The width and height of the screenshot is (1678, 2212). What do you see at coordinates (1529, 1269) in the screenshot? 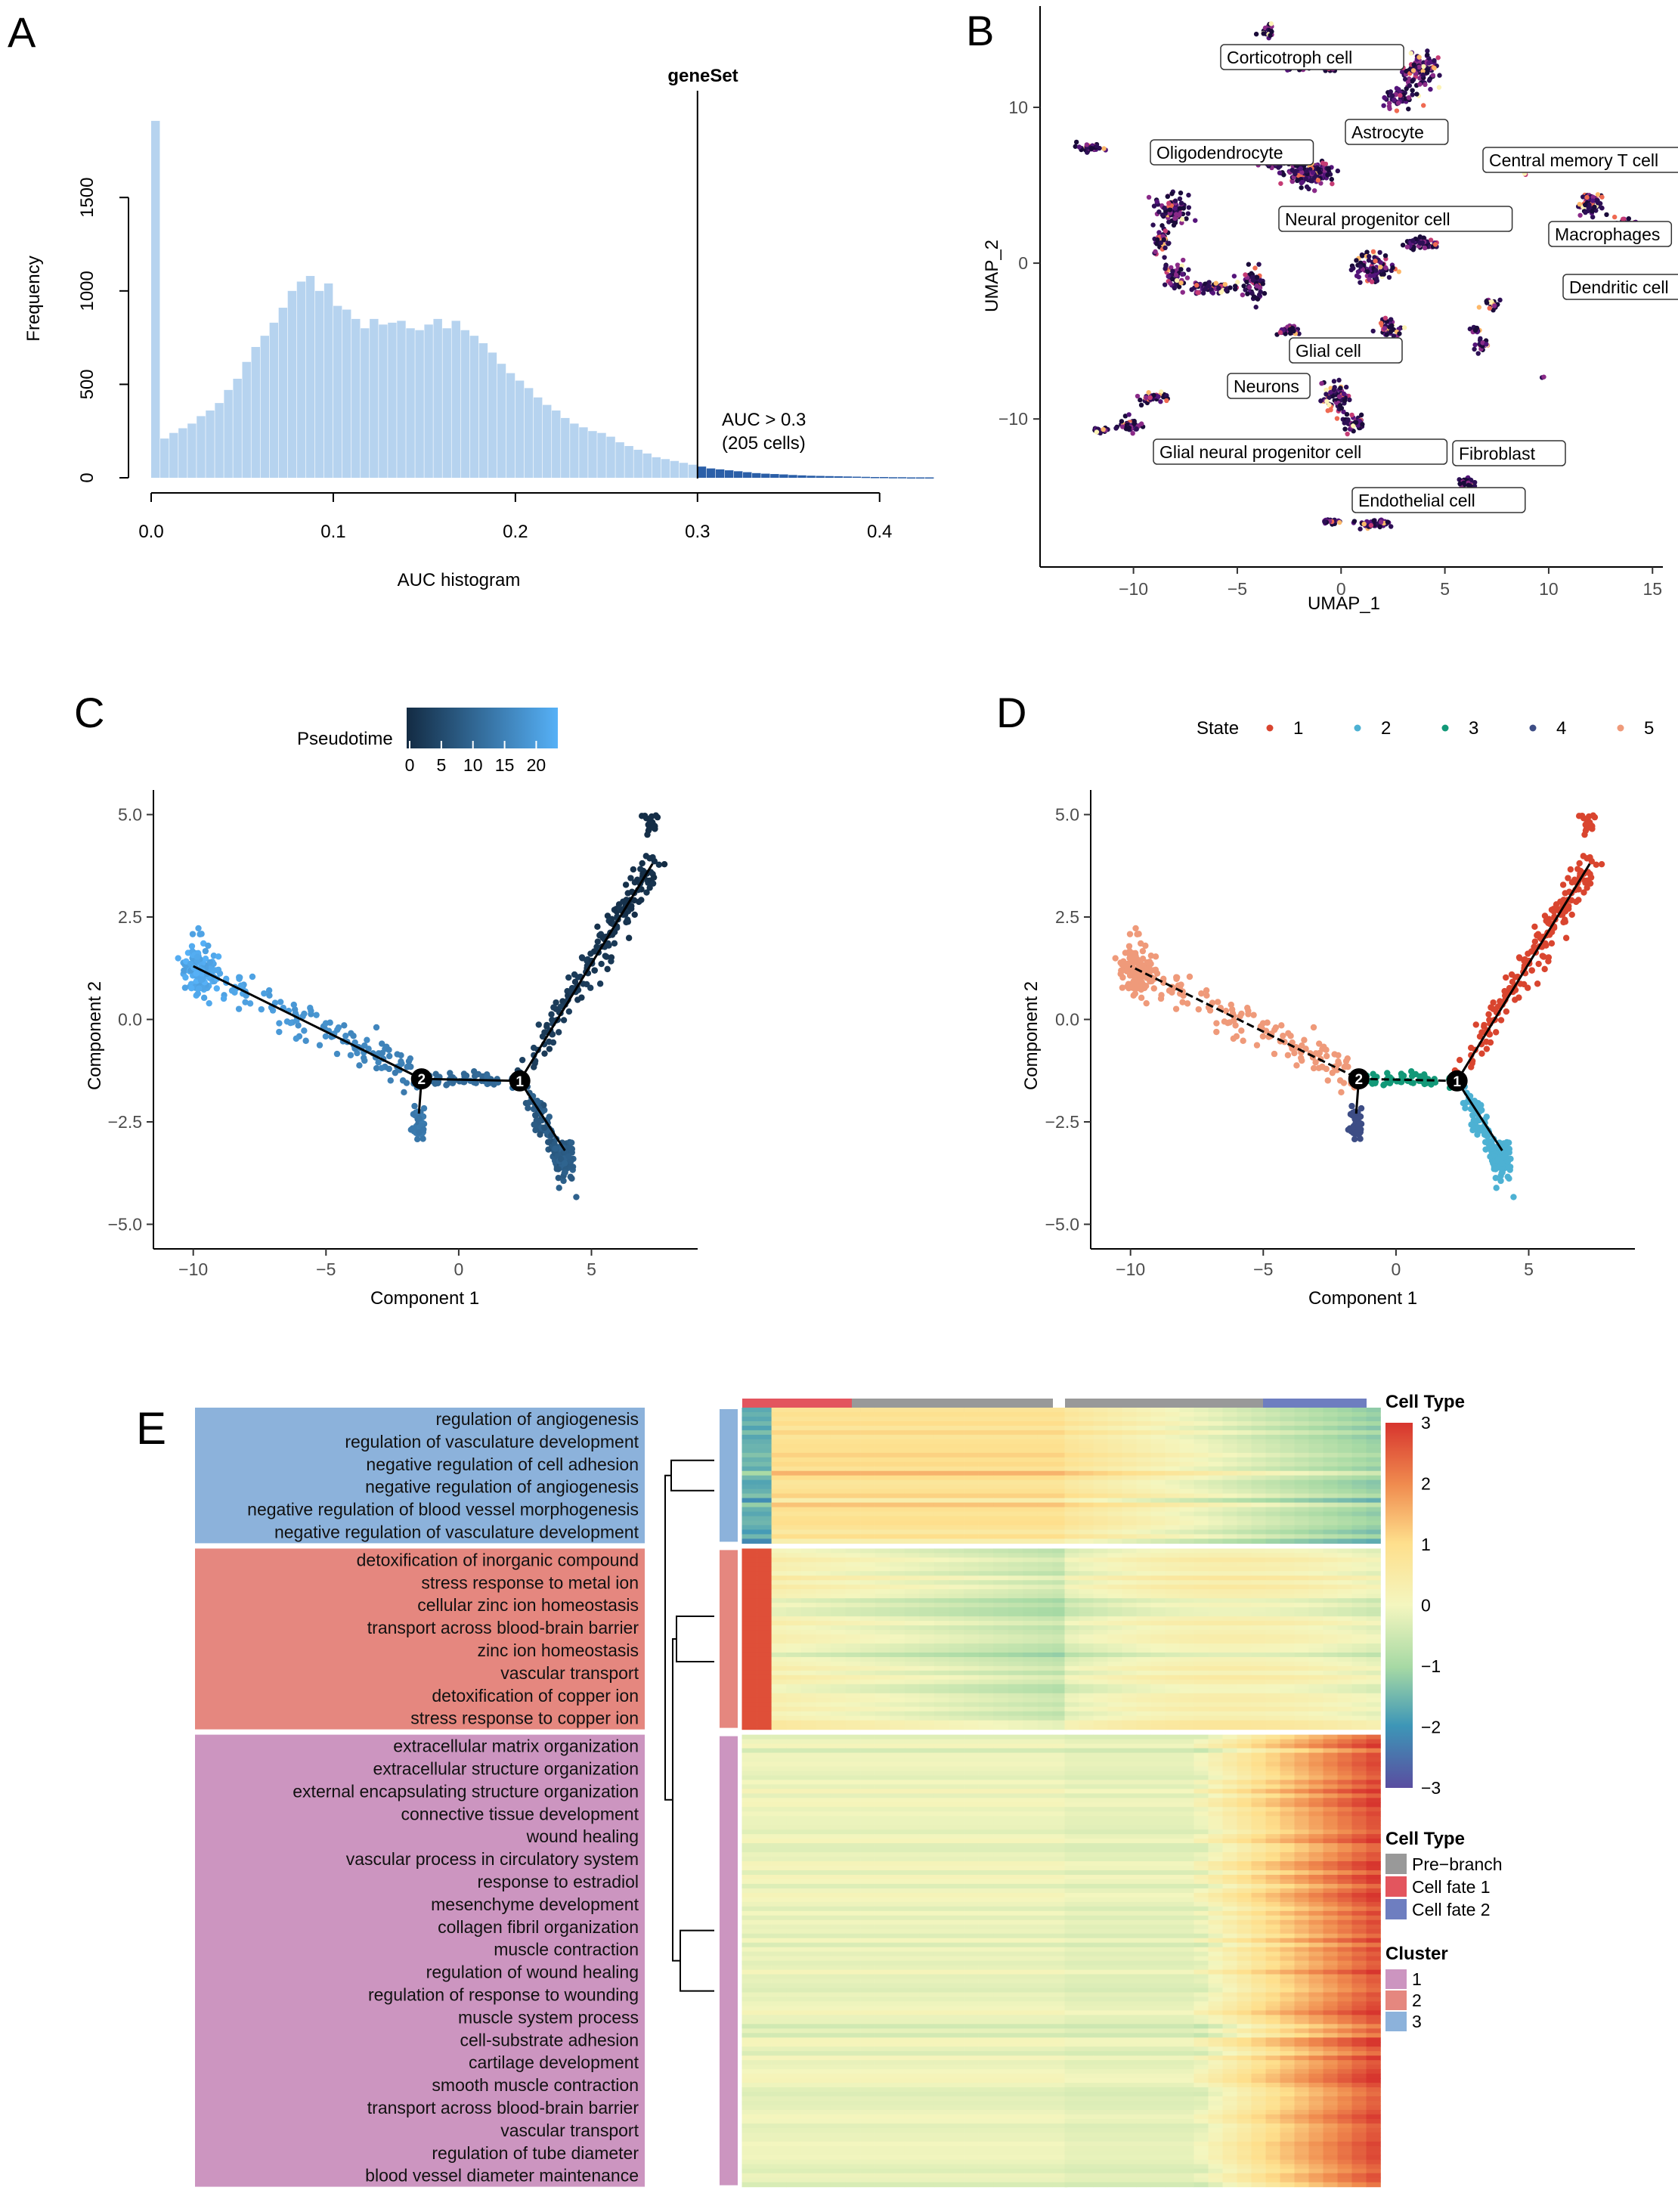
I see `x-tick-label: 5` at bounding box center [1529, 1269].